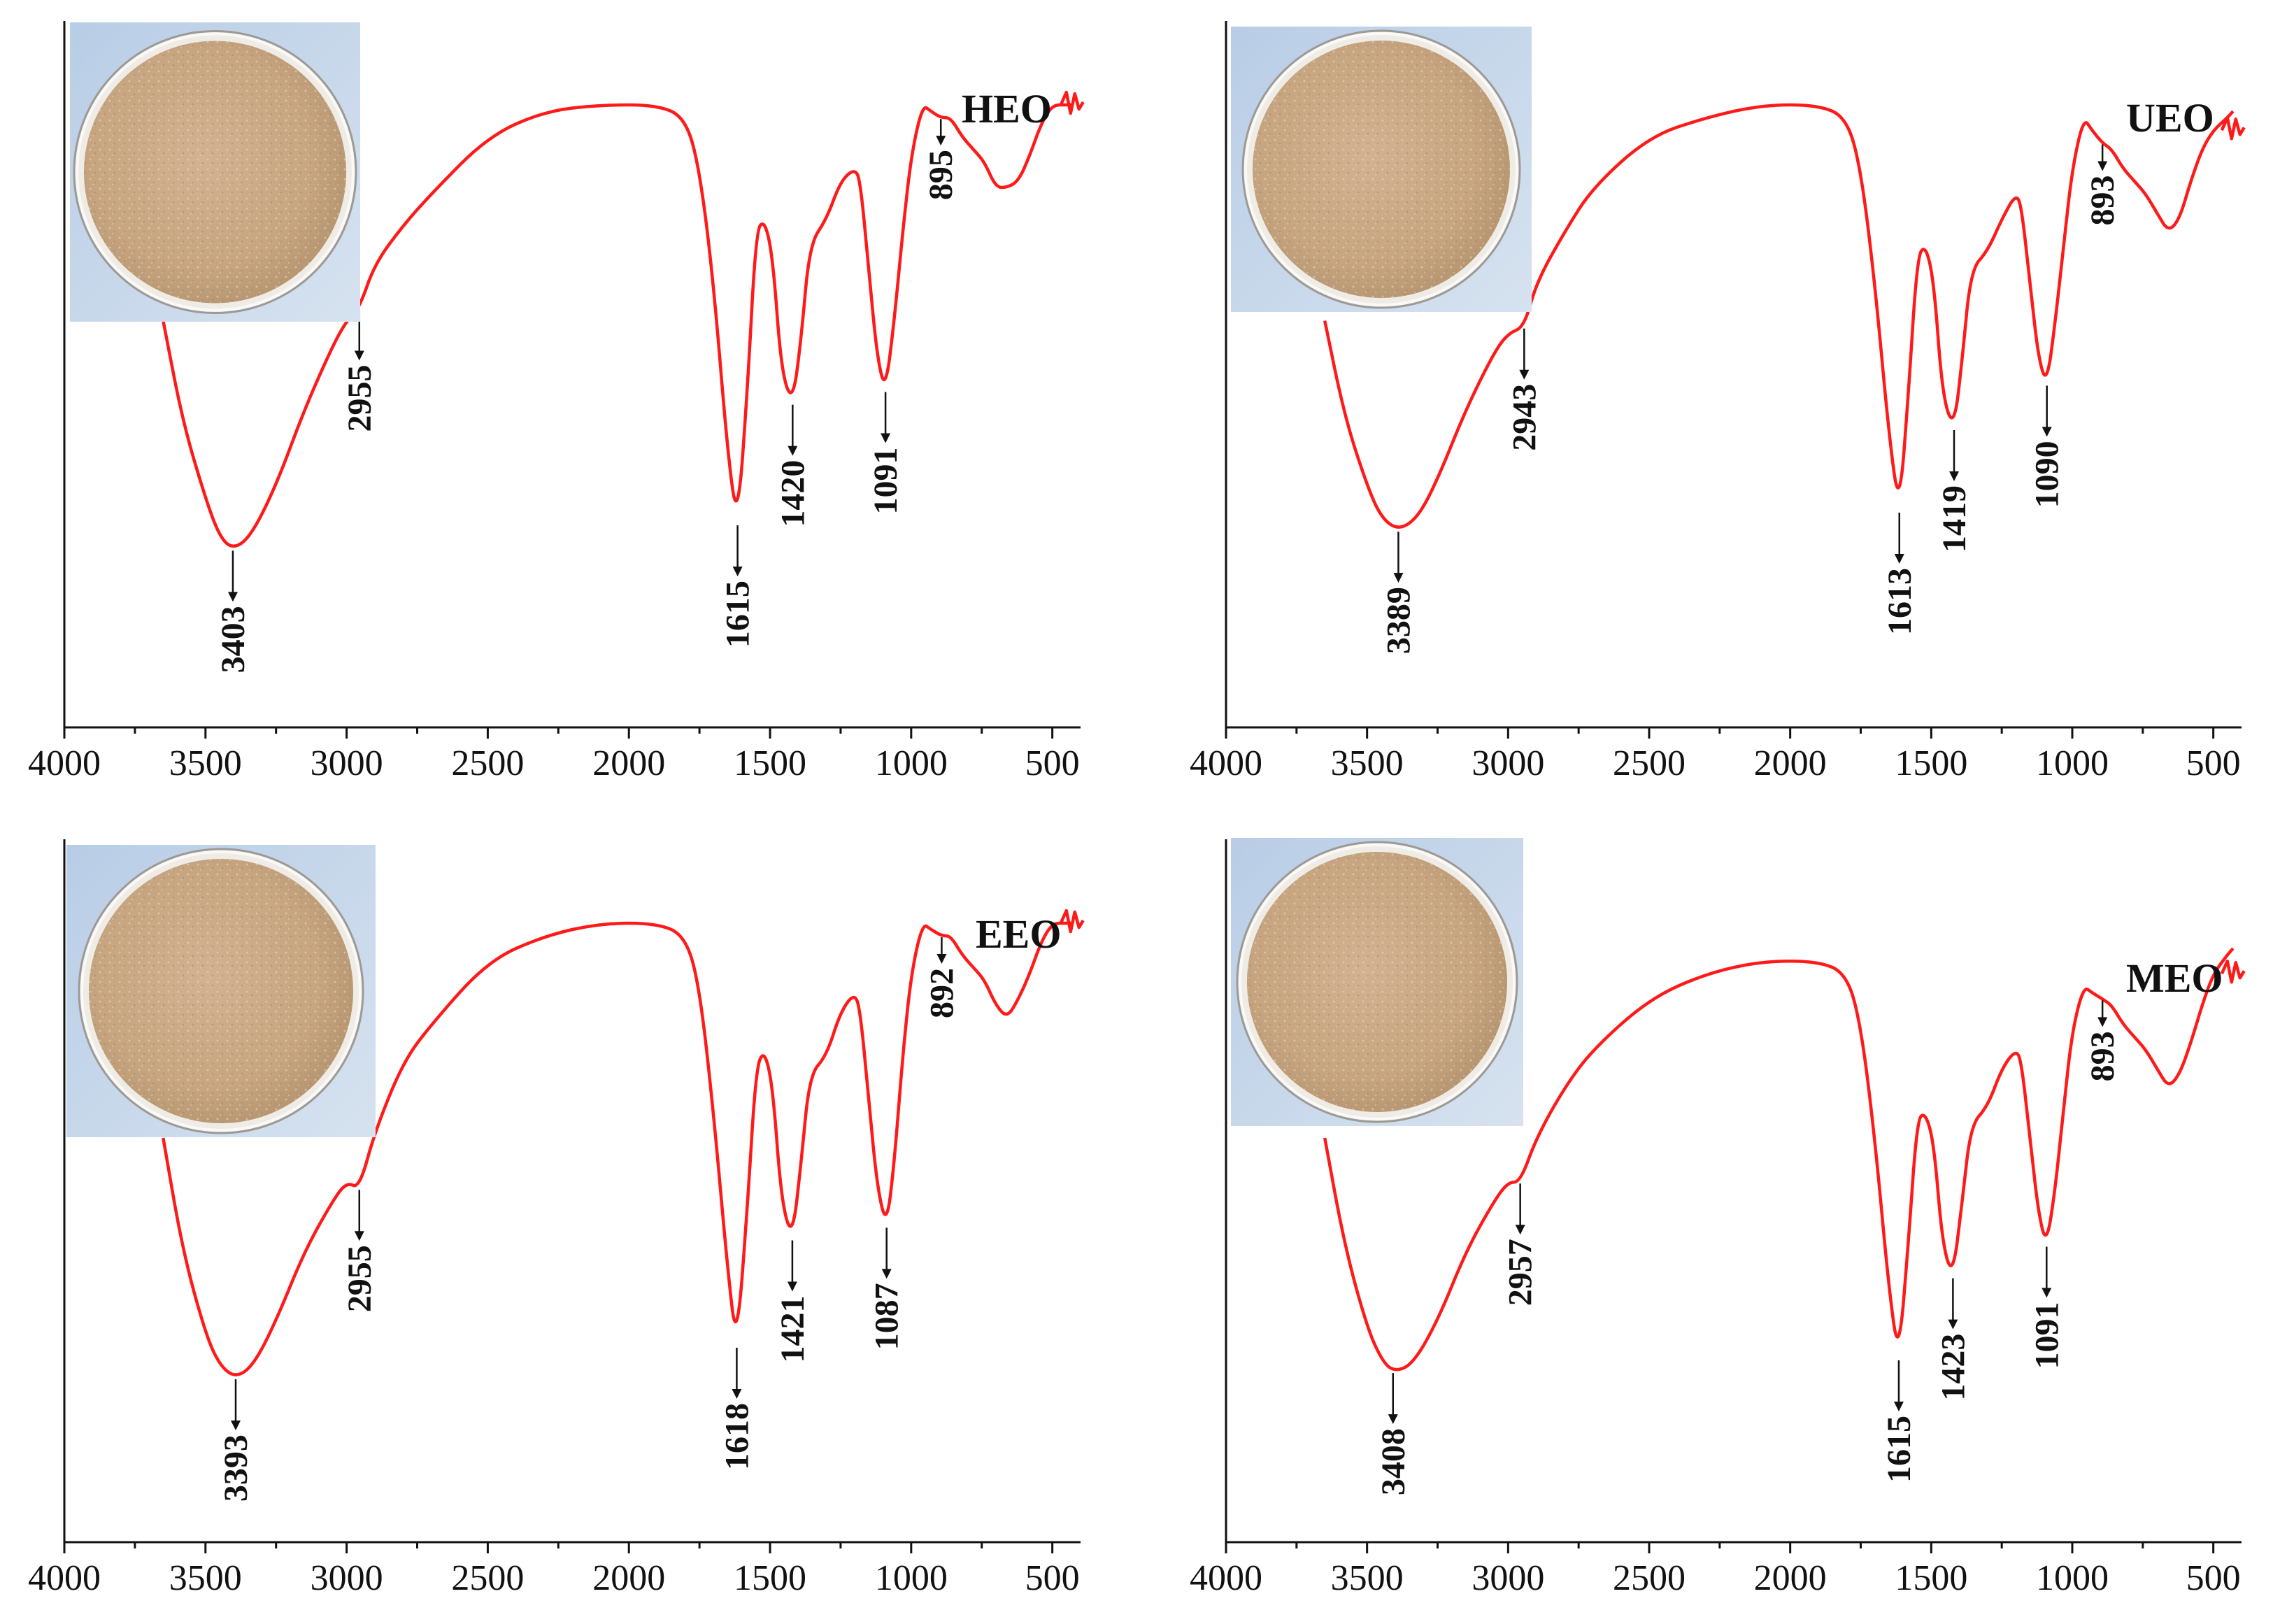 This screenshot has height=1624, width=2273. Describe the element at coordinates (941, 993) in the screenshot. I see `peak-label-892: 892` at that location.